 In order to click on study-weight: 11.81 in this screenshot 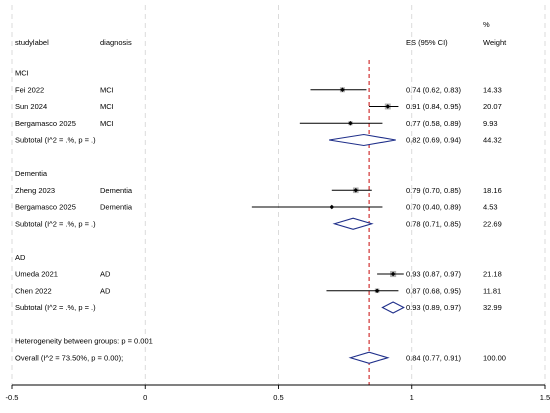, I will do `click(492, 290)`.